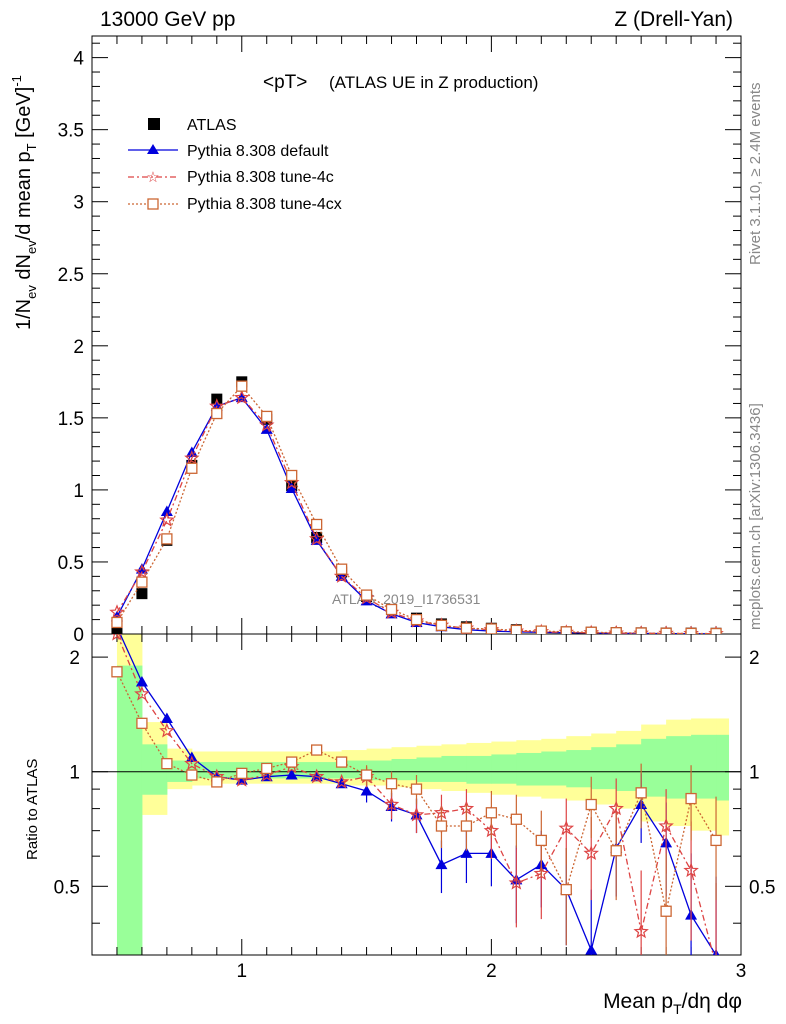  Describe the element at coordinates (741, 971) in the screenshot. I see `x-tick-label: 3` at that location.